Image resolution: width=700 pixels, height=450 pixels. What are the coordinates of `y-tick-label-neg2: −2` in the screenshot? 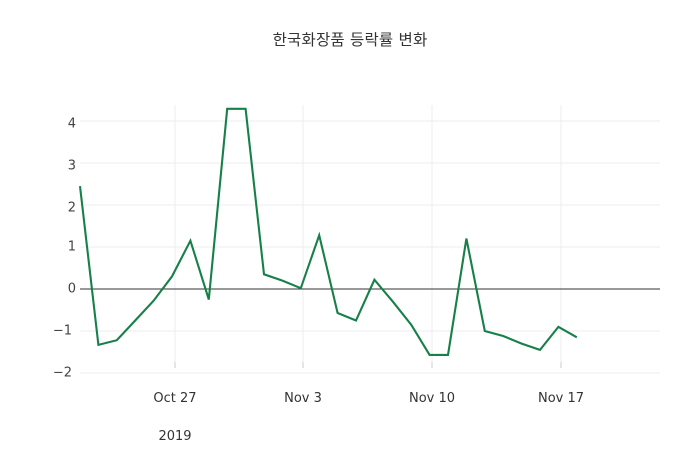 It's located at (62, 373).